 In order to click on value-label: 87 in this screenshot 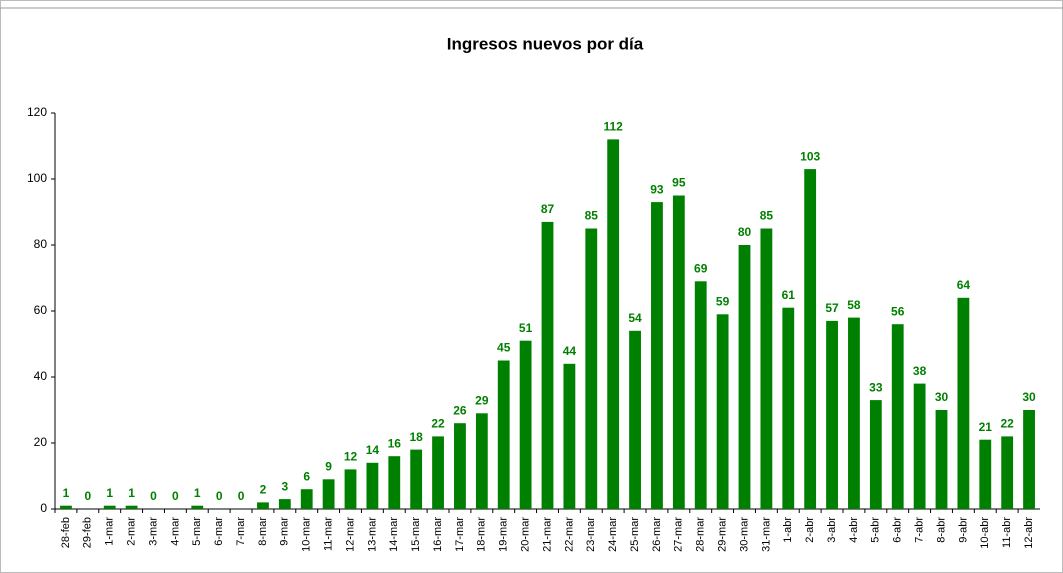, I will do `click(548, 209)`.